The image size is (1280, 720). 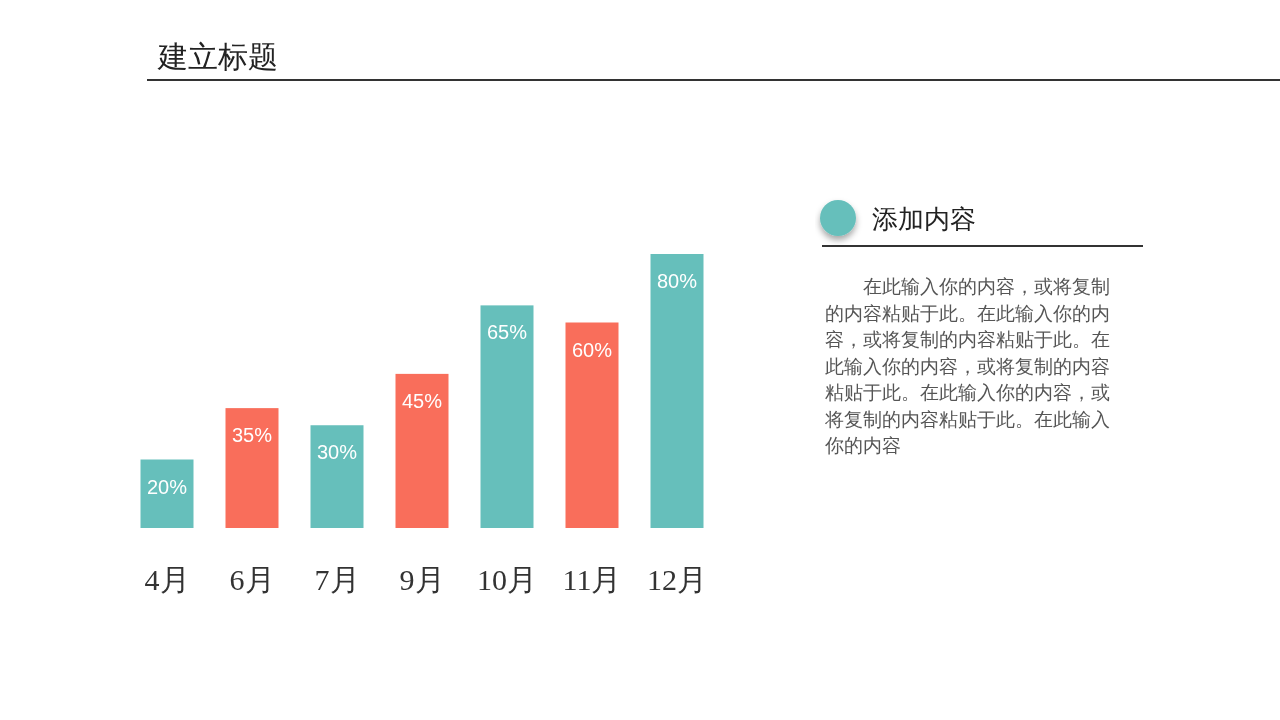 I want to click on x-tick-label: 4月, so click(x=167, y=579).